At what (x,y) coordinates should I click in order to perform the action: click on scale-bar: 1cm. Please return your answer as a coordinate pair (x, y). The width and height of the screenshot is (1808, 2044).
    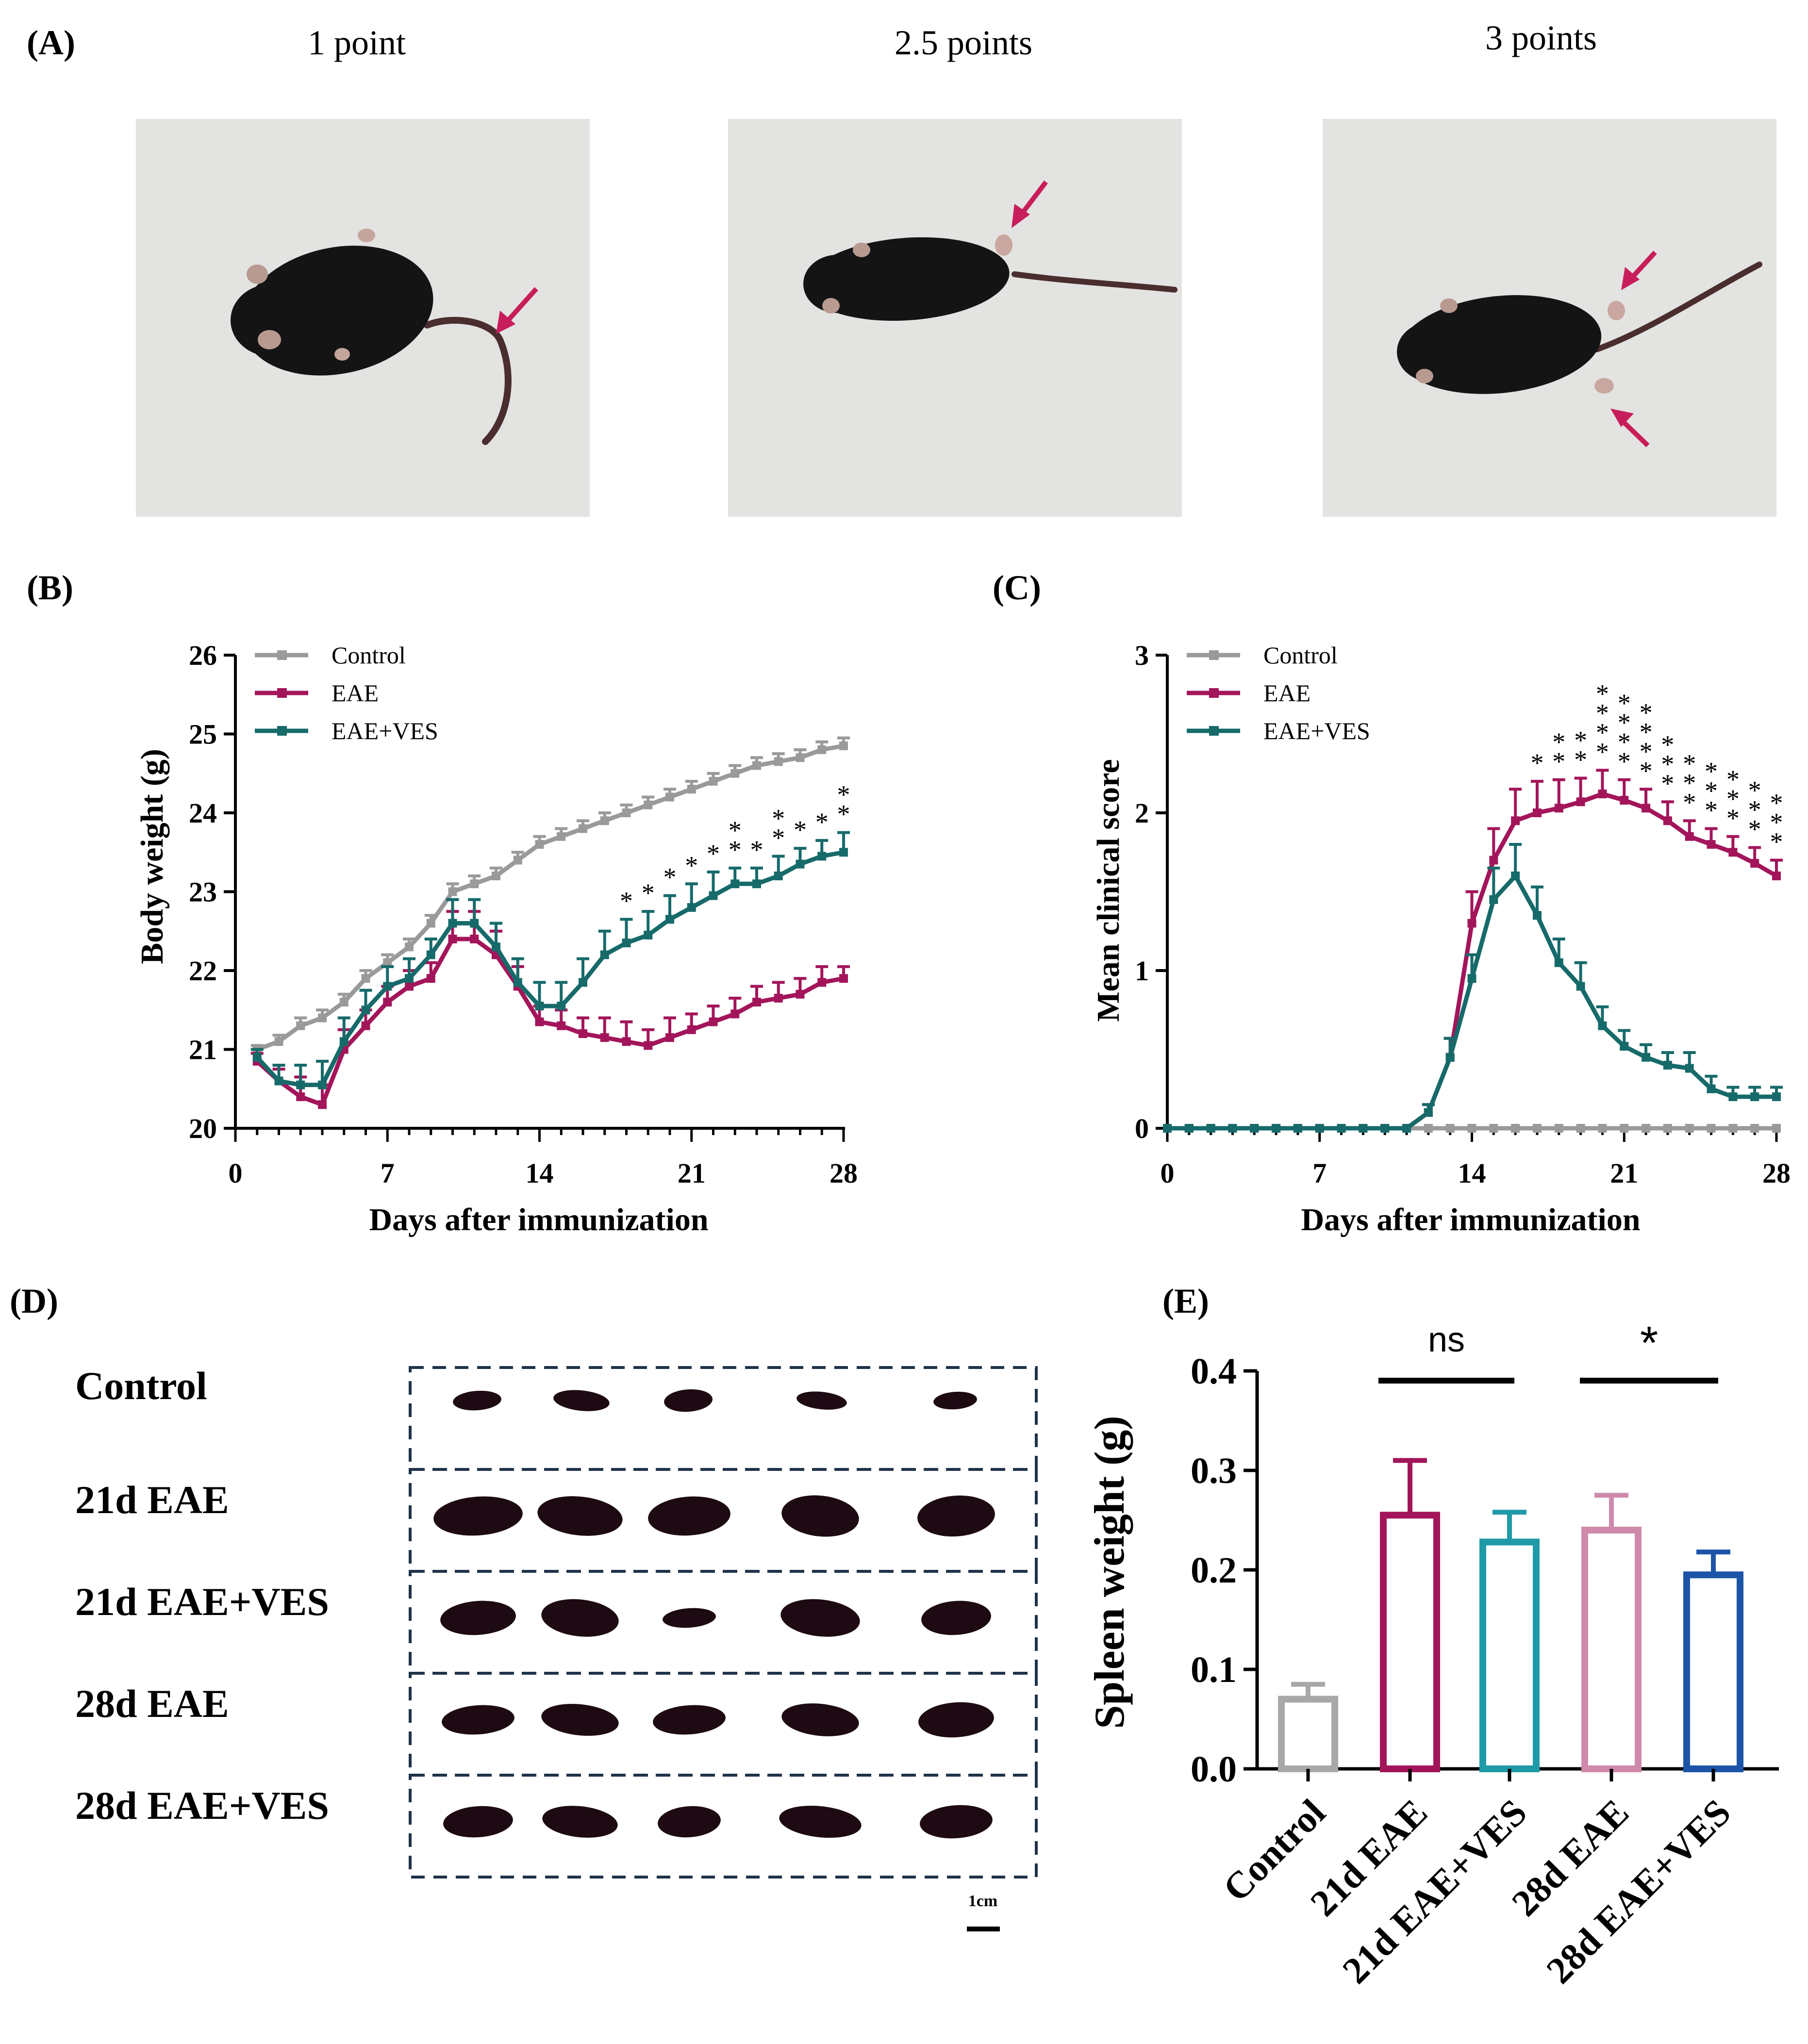
    Looking at the image, I should click on (983, 1911).